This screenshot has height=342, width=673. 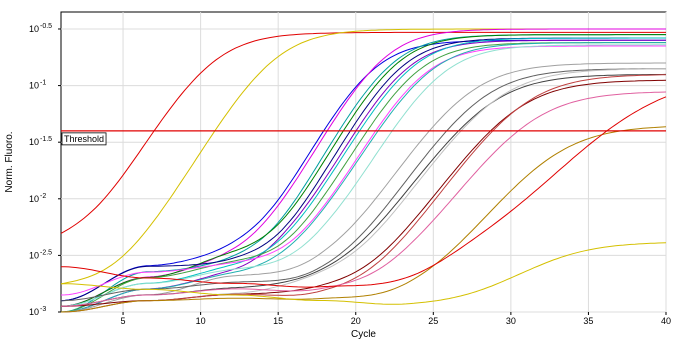 What do you see at coordinates (123, 321) in the screenshot?
I see `x-tick-label: 5` at bounding box center [123, 321].